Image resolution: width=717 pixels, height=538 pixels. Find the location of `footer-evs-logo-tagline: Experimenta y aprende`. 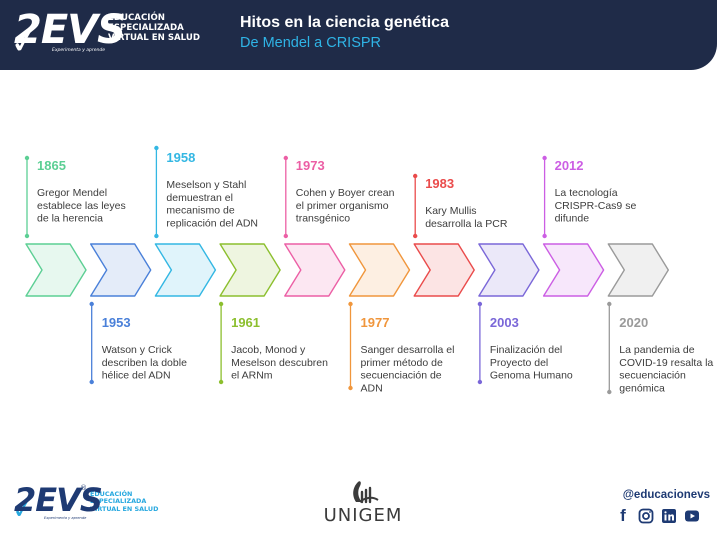

footer-evs-logo-tagline: Experimenta y aprende is located at coordinates (65, 518).